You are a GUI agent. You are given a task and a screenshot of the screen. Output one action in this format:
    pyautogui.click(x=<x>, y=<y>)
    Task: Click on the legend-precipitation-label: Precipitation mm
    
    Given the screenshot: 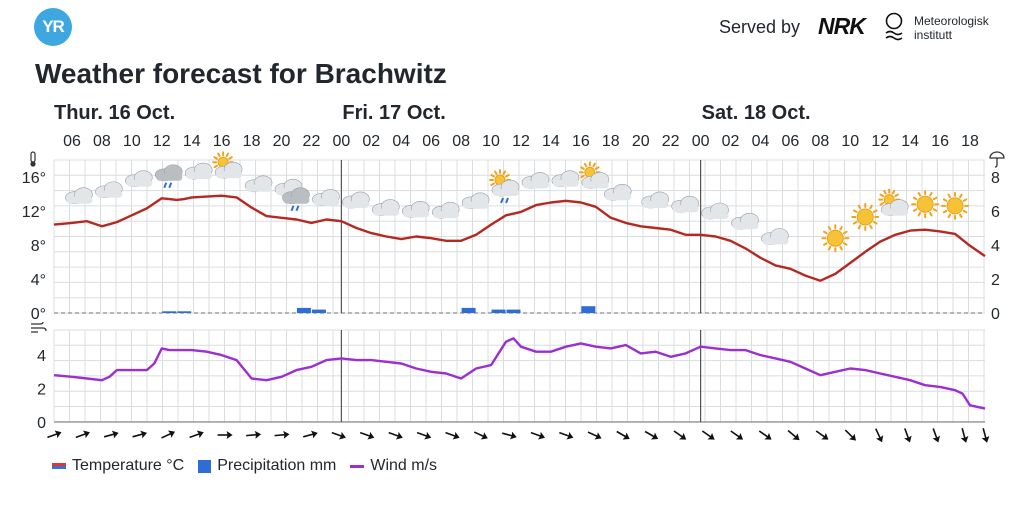 What is the action you would take?
    pyautogui.click(x=277, y=465)
    